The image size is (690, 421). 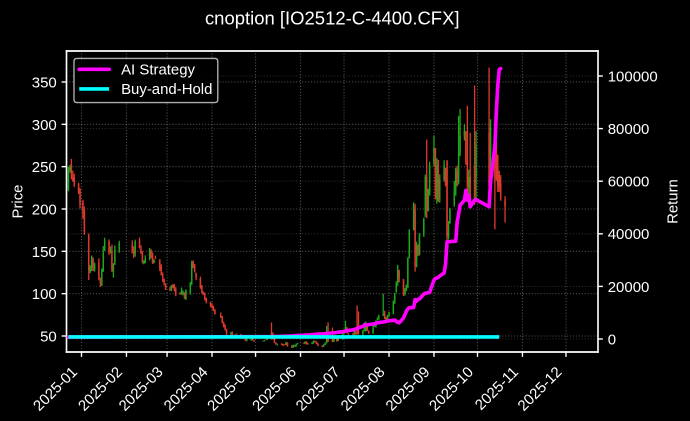 What do you see at coordinates (629, 234) in the screenshot?
I see `svg-text: 40000` at bounding box center [629, 234].